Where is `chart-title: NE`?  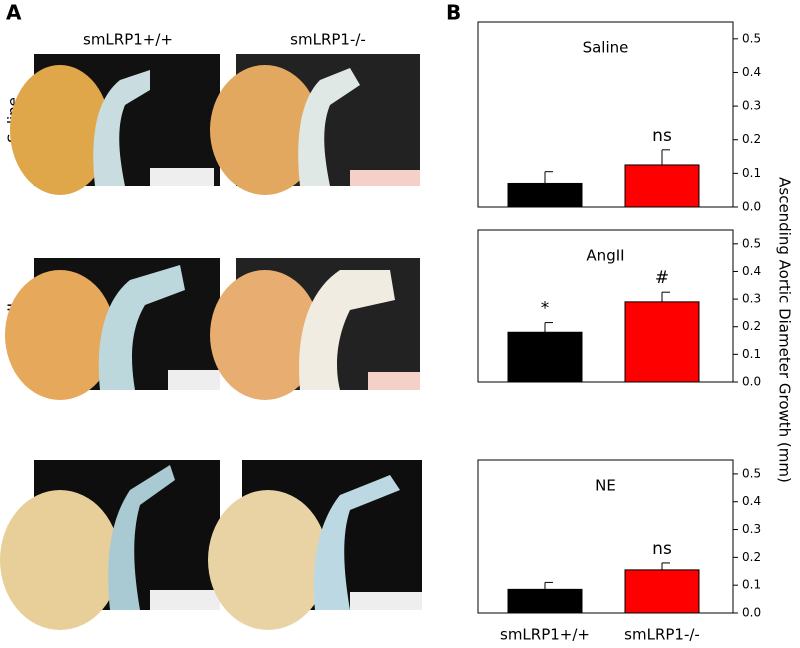
chart-title: NE is located at coordinates (605, 486).